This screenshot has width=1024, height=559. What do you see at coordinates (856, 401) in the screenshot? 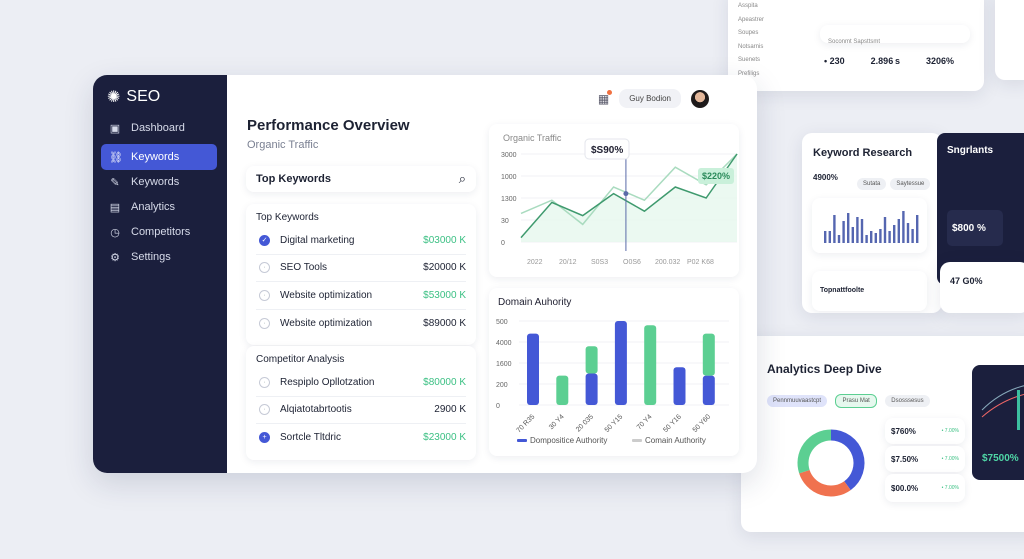
I see `chip: Prasu Mat` at bounding box center [856, 401].